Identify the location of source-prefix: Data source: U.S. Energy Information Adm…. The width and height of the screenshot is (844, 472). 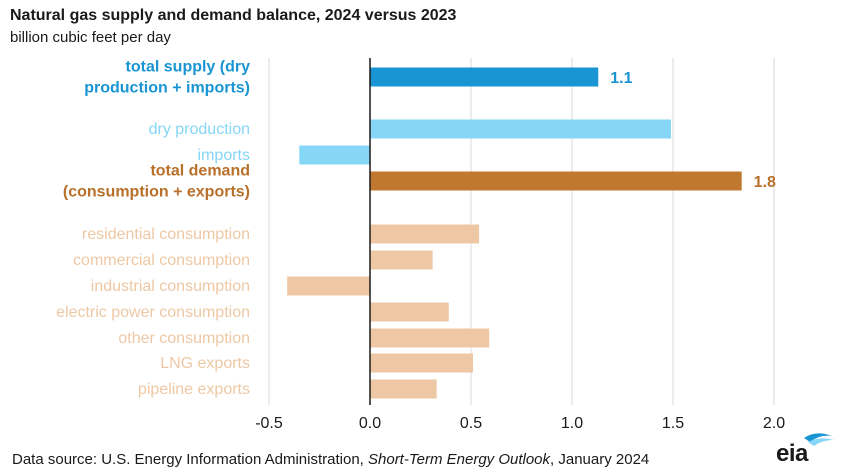
(190, 459).